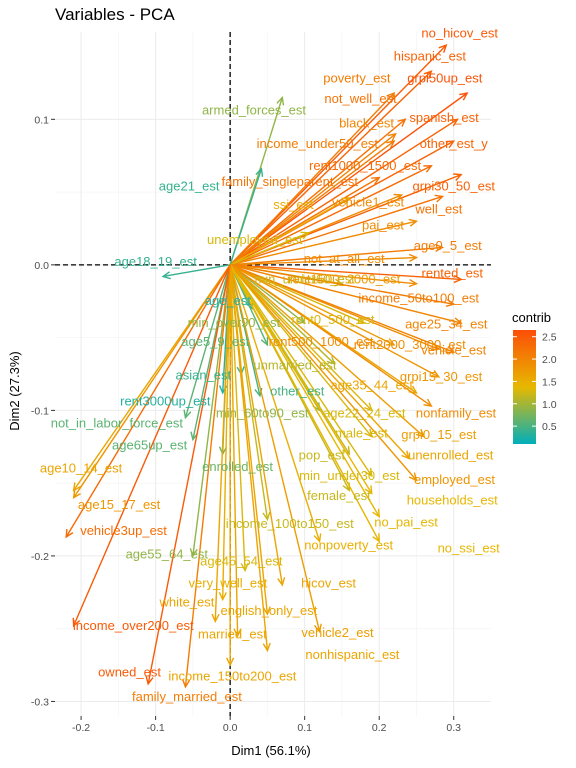 The image size is (576, 768). I want to click on arrowhead-unenrolled_est, so click(406, 455).